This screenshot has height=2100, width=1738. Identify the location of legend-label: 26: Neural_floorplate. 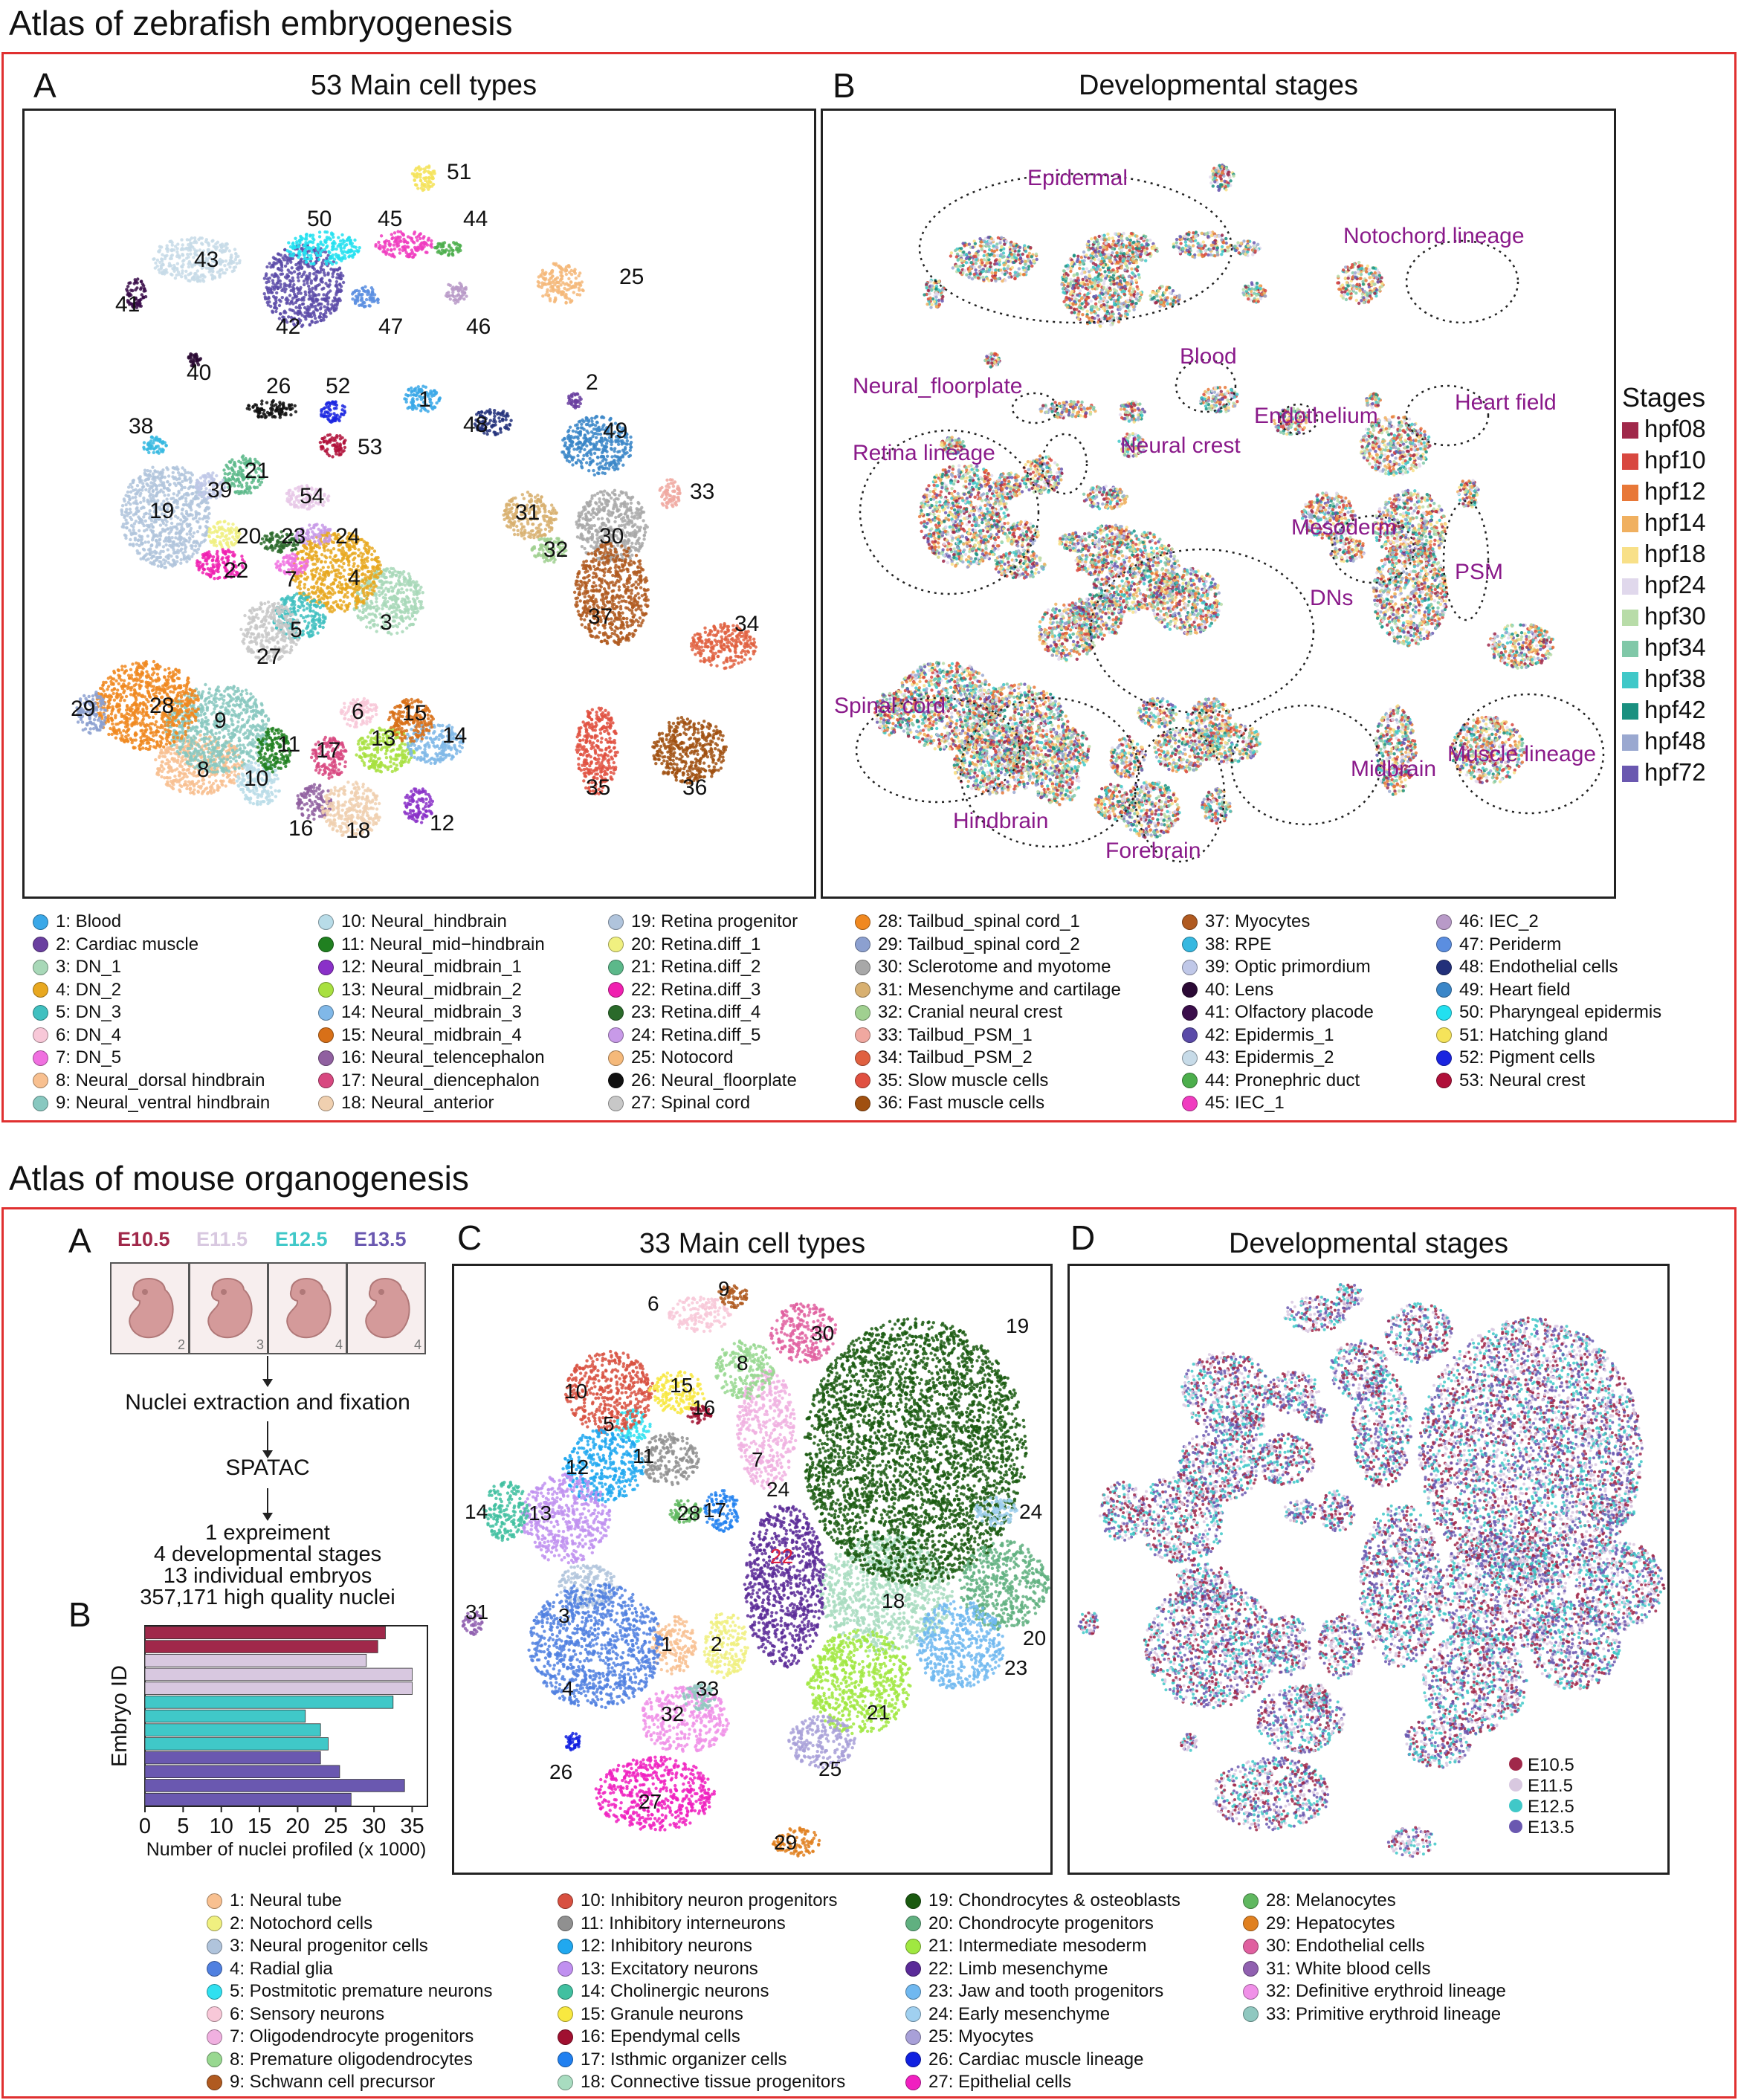
(714, 1082).